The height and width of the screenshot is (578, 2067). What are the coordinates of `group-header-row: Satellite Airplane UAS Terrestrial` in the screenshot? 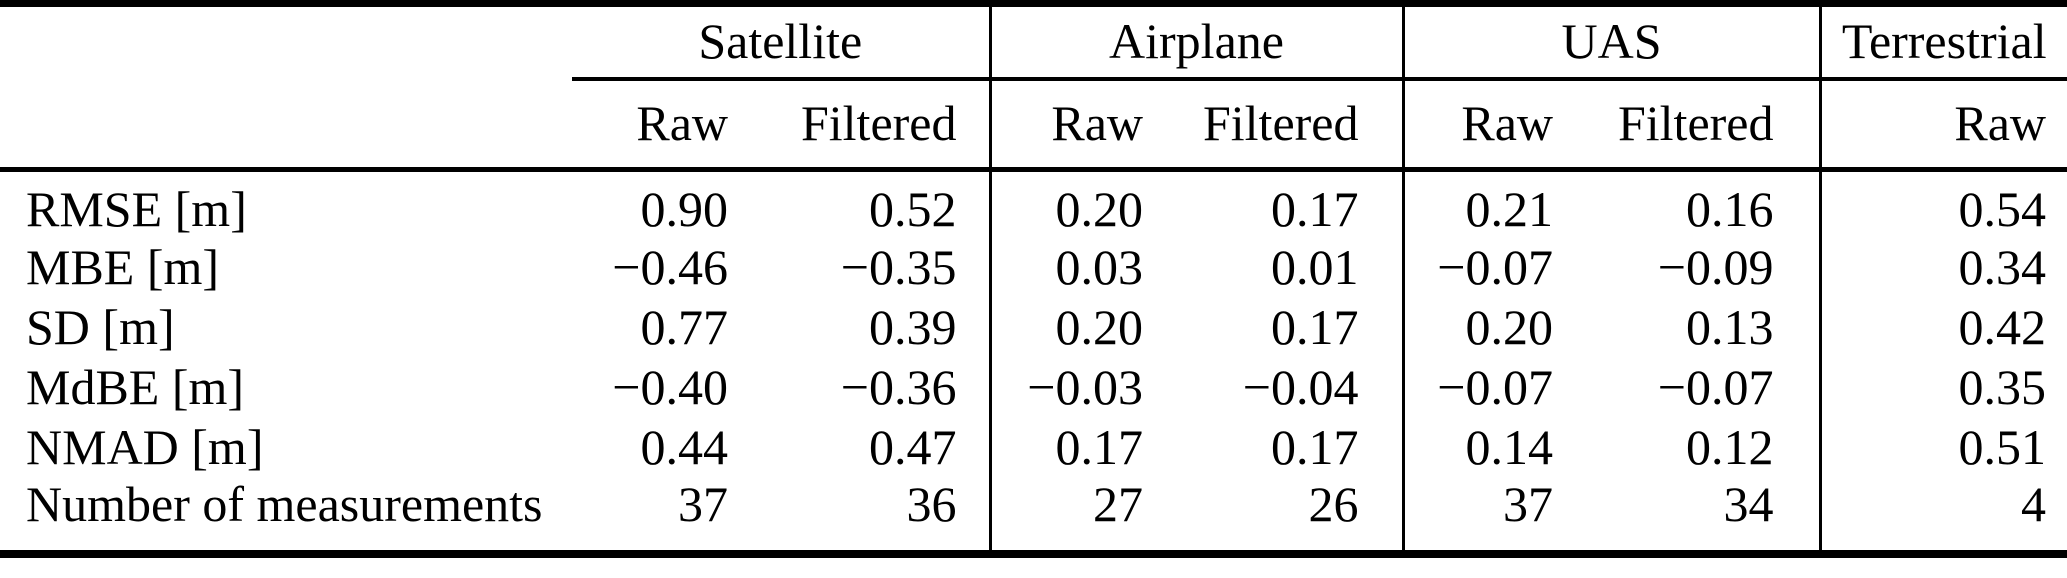 It's located at (1033, 42).